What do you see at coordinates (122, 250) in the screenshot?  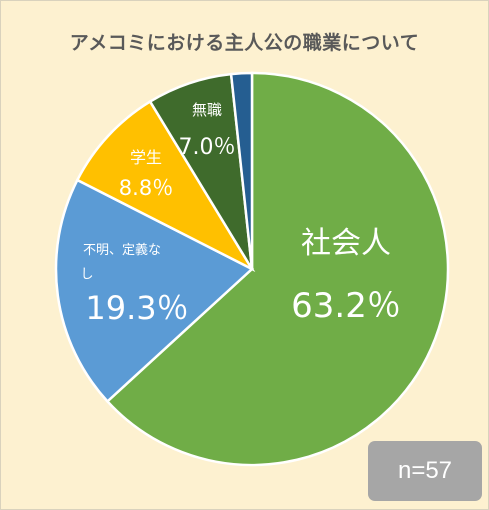 I see `slice-name-label-1-line-0: 不明、定義な` at bounding box center [122, 250].